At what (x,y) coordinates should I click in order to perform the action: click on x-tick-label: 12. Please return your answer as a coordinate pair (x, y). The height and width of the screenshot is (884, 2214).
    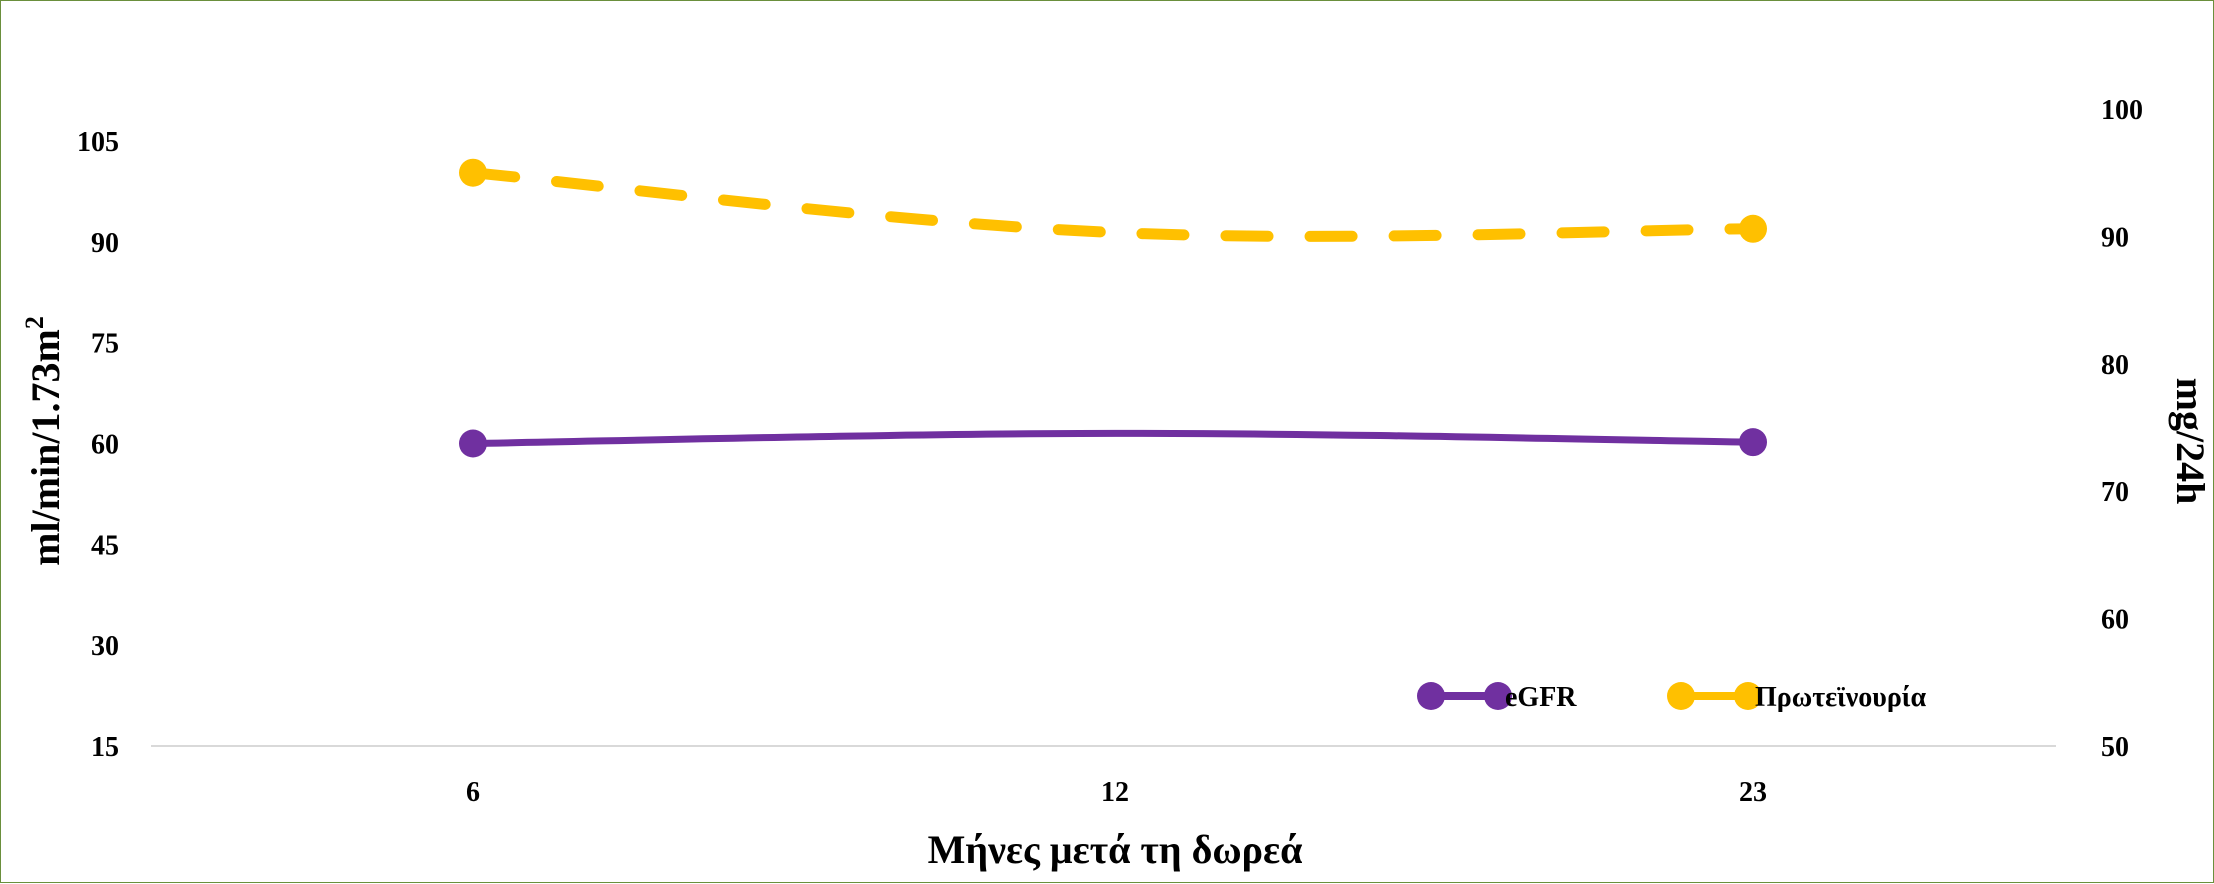
    Looking at the image, I should click on (1115, 792).